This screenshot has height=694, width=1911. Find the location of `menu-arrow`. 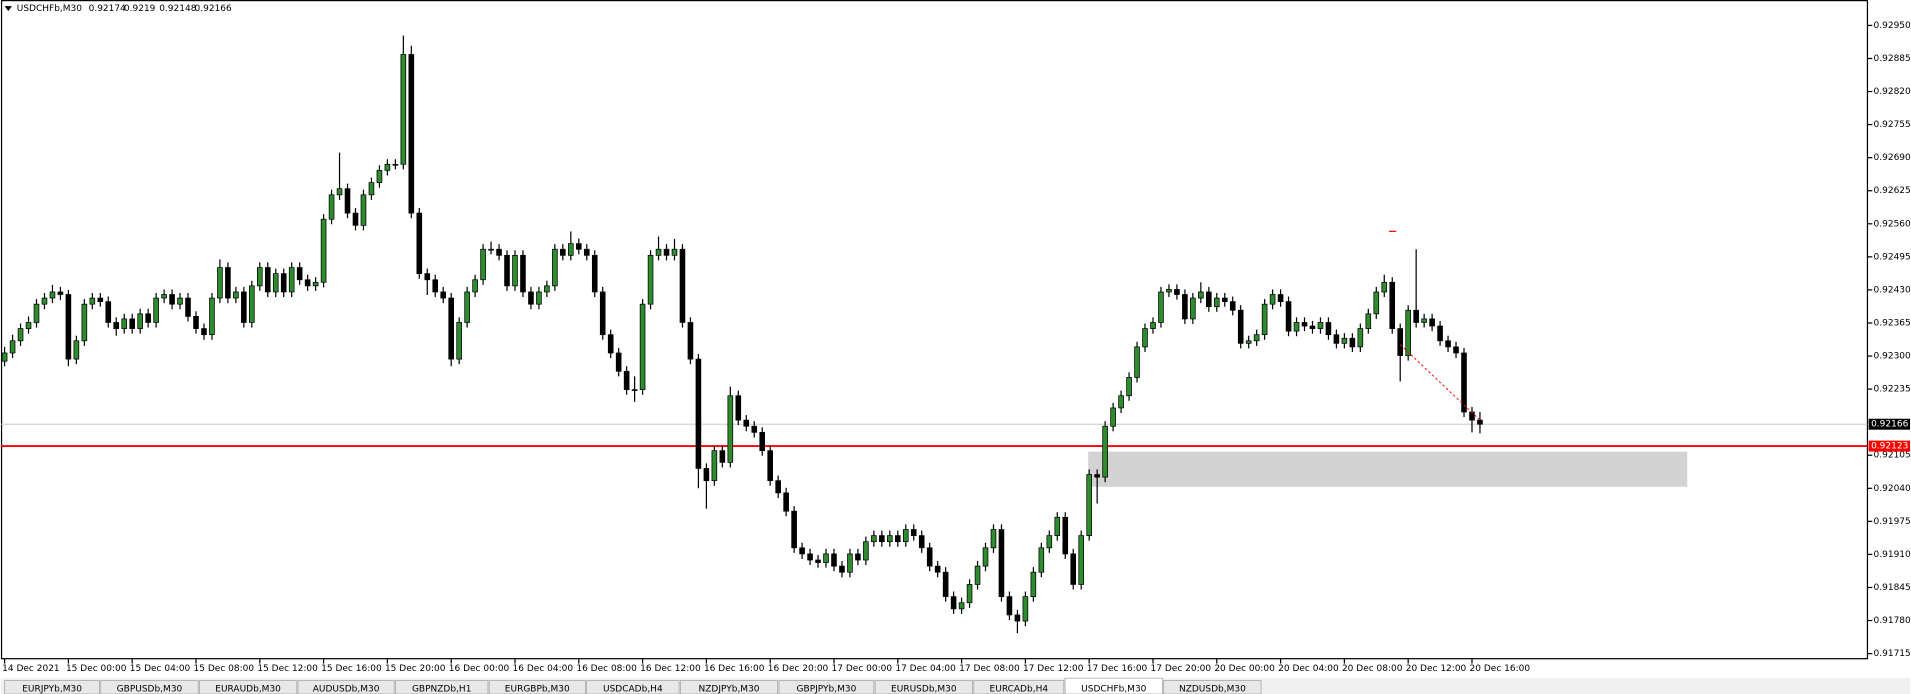

menu-arrow is located at coordinates (8, 8).